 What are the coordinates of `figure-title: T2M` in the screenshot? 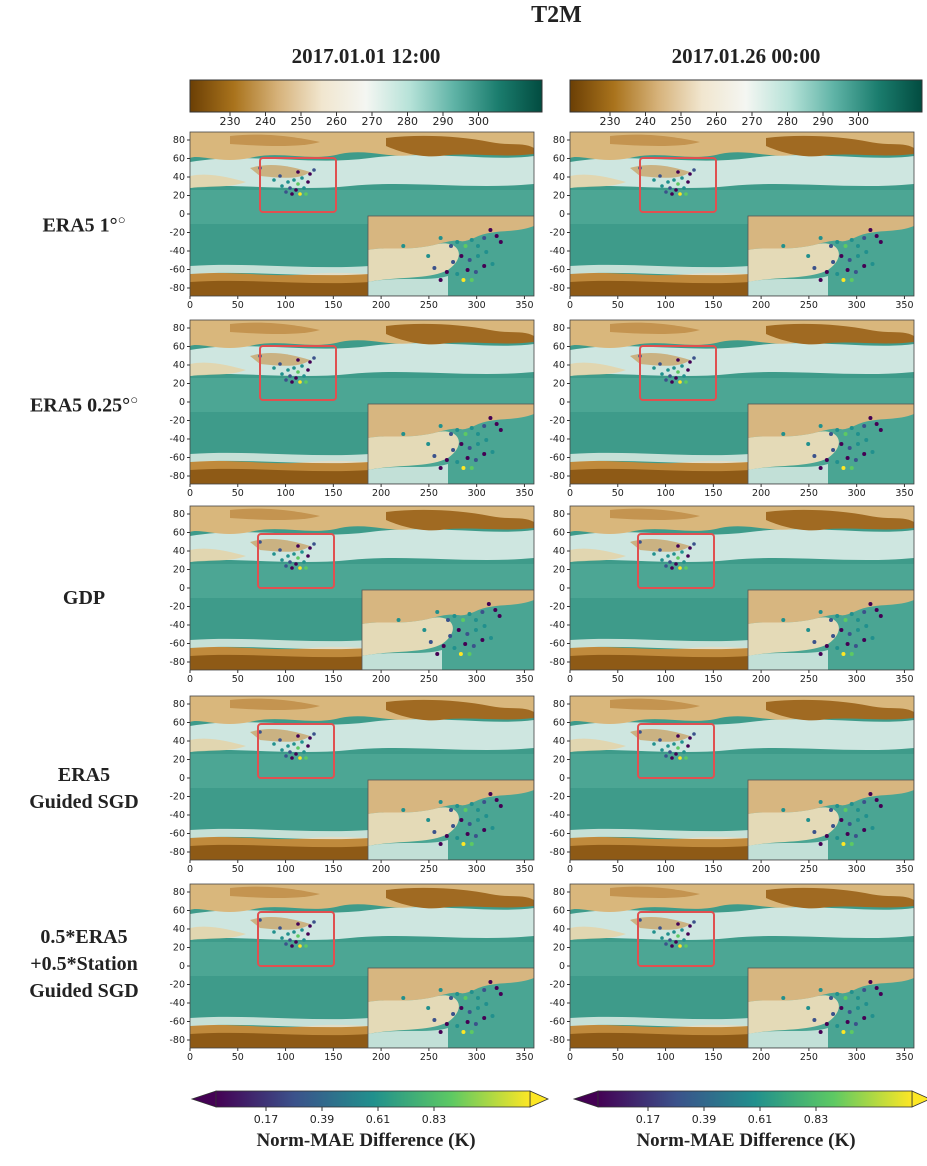 It's located at (556, 15).